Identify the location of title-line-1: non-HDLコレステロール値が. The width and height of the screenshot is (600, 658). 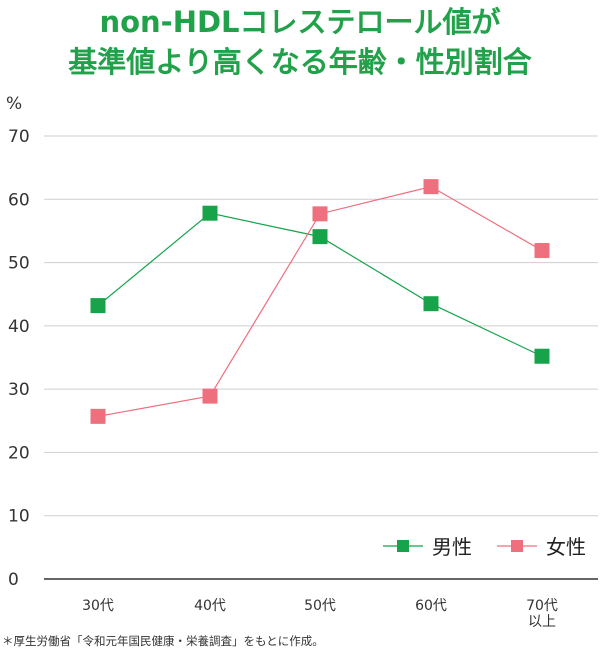
(300, 22).